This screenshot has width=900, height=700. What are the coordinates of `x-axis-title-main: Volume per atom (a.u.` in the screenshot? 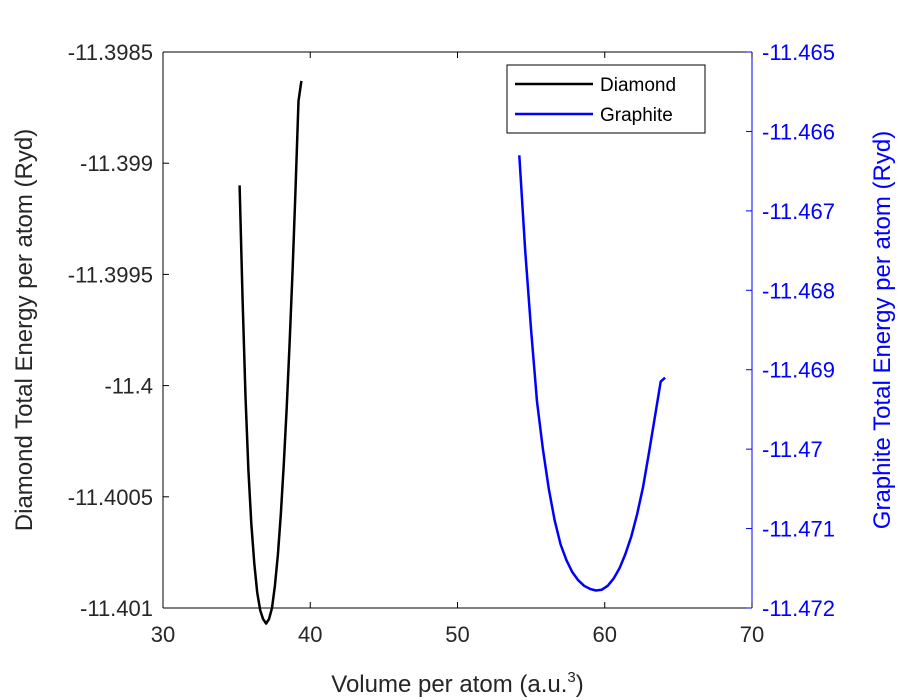 It's located at (449, 684).